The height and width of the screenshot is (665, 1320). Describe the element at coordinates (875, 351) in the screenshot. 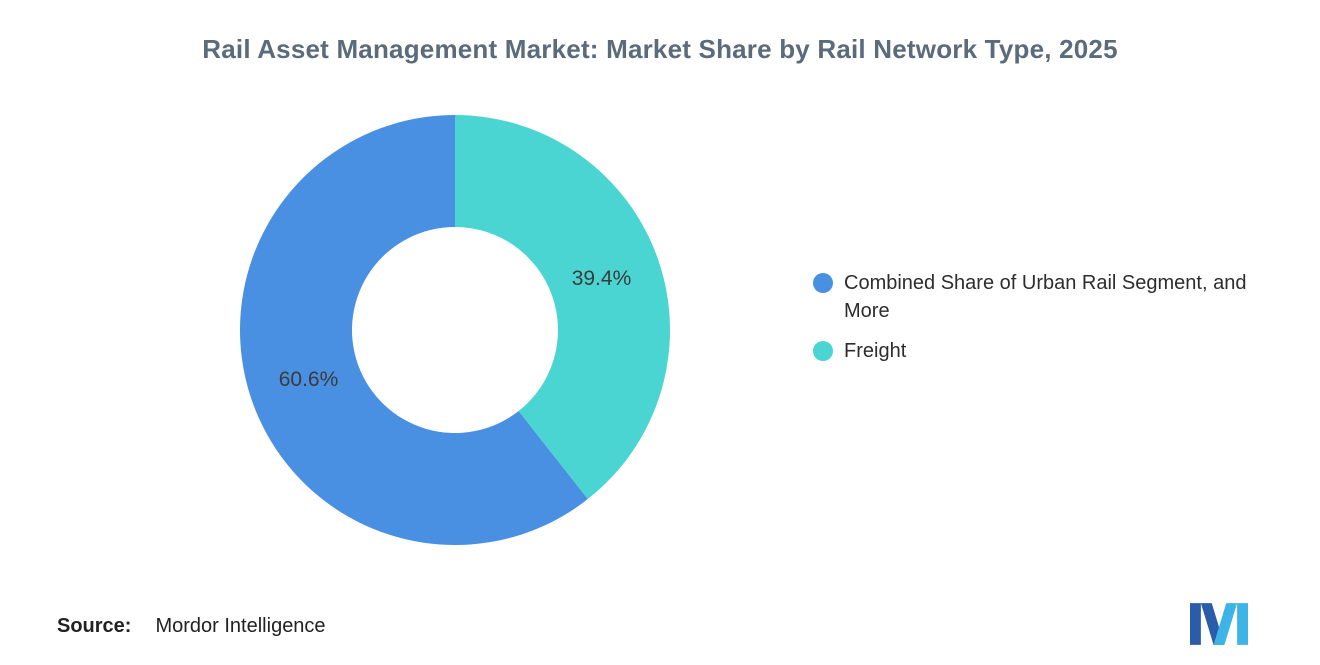

I see `legend-label: Freight` at that location.